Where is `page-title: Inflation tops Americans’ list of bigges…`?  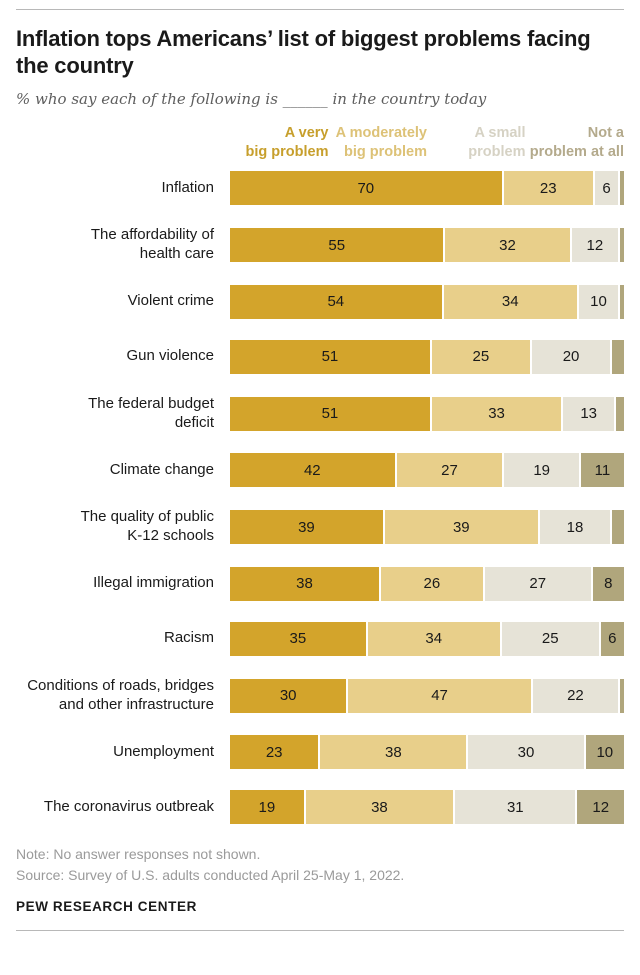
page-title: Inflation tops Americans’ list of bigges… is located at coordinates (303, 52).